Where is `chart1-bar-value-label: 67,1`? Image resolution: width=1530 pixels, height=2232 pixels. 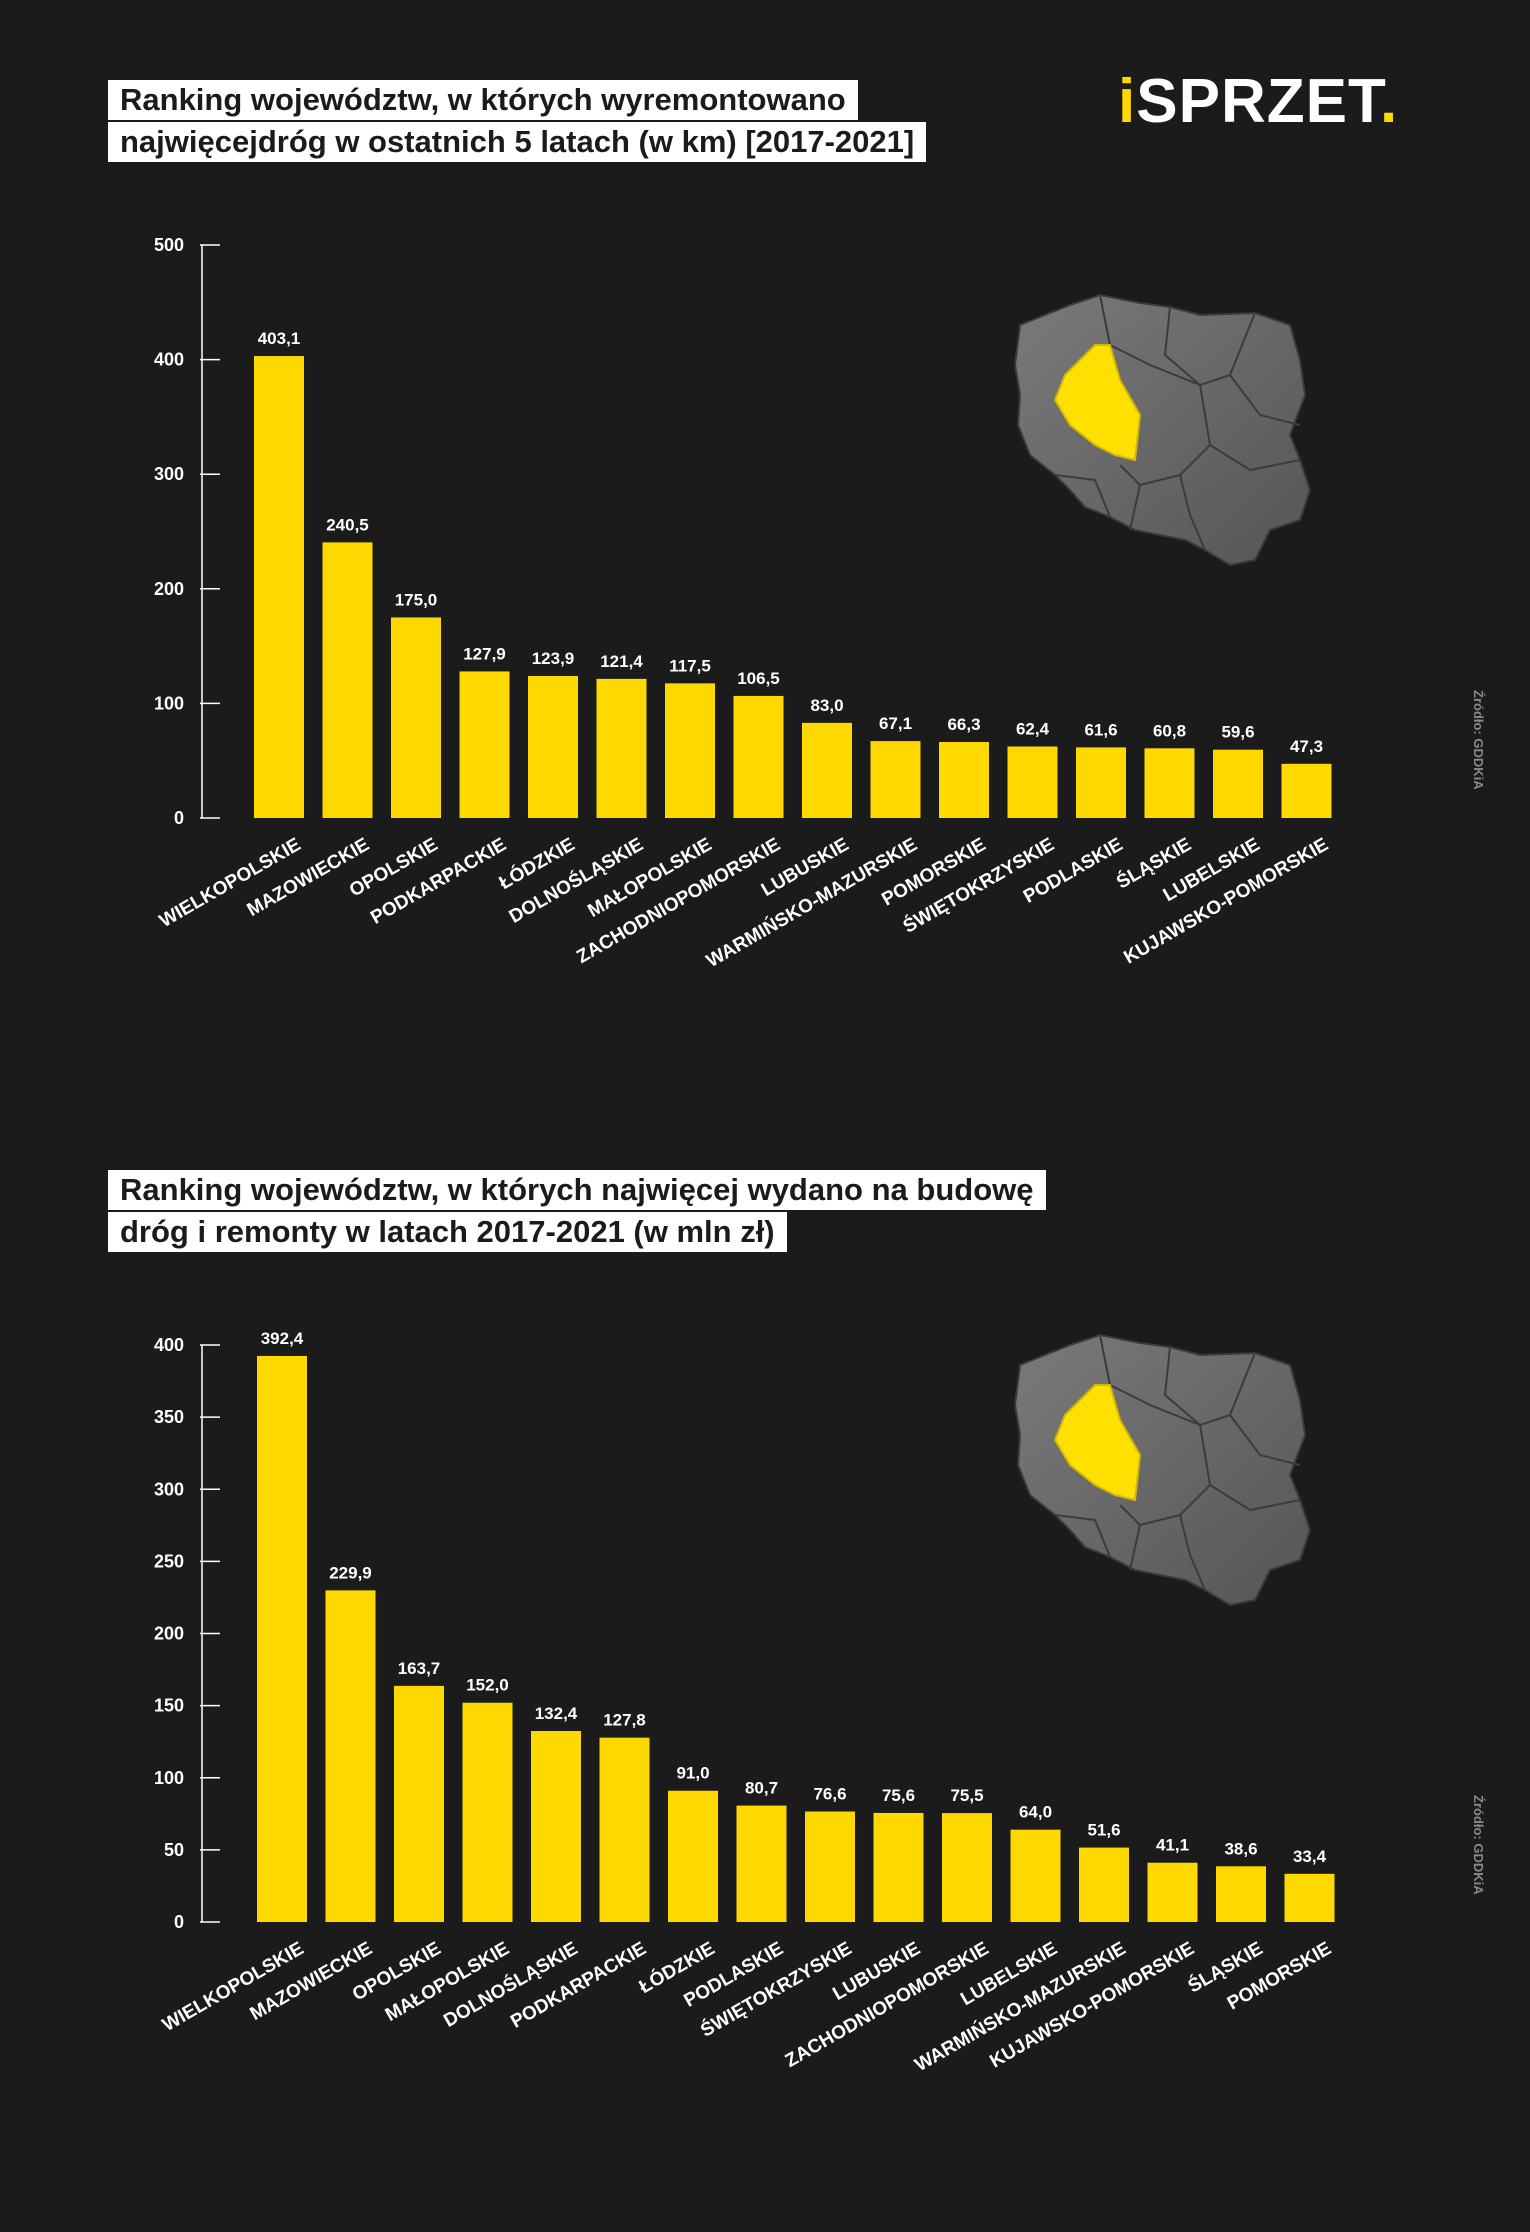 chart1-bar-value-label: 67,1 is located at coordinates (895, 723).